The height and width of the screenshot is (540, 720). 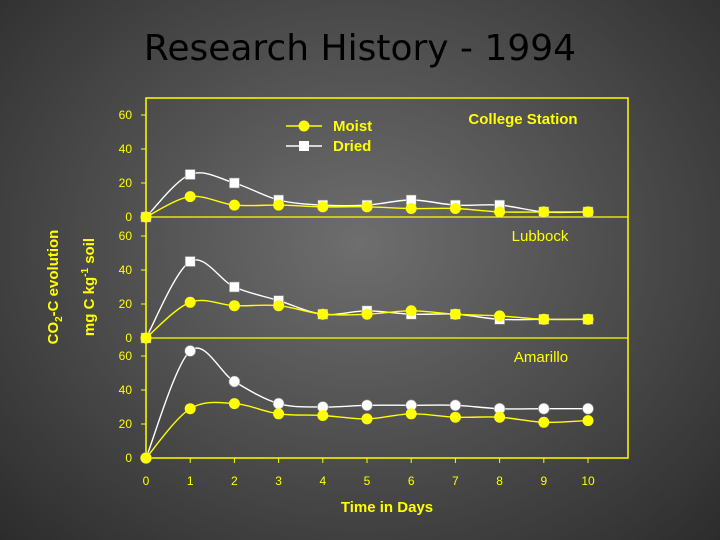 I want to click on slide-title: Research History - 1994, so click(x=360, y=48).